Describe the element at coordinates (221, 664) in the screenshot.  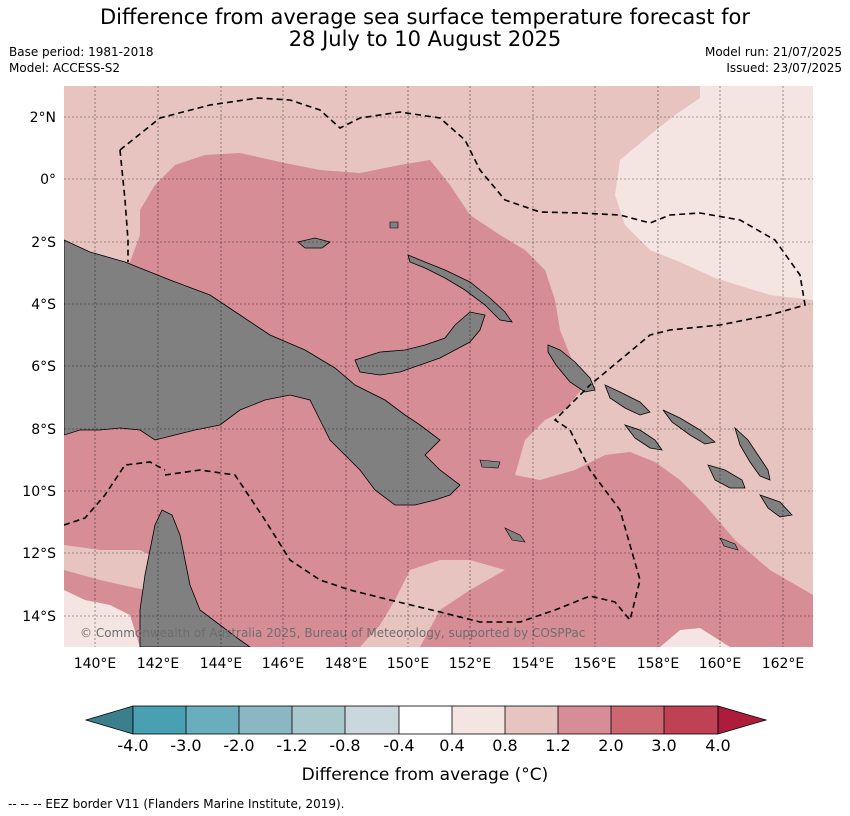
I see `lon-label: 144°E` at that location.